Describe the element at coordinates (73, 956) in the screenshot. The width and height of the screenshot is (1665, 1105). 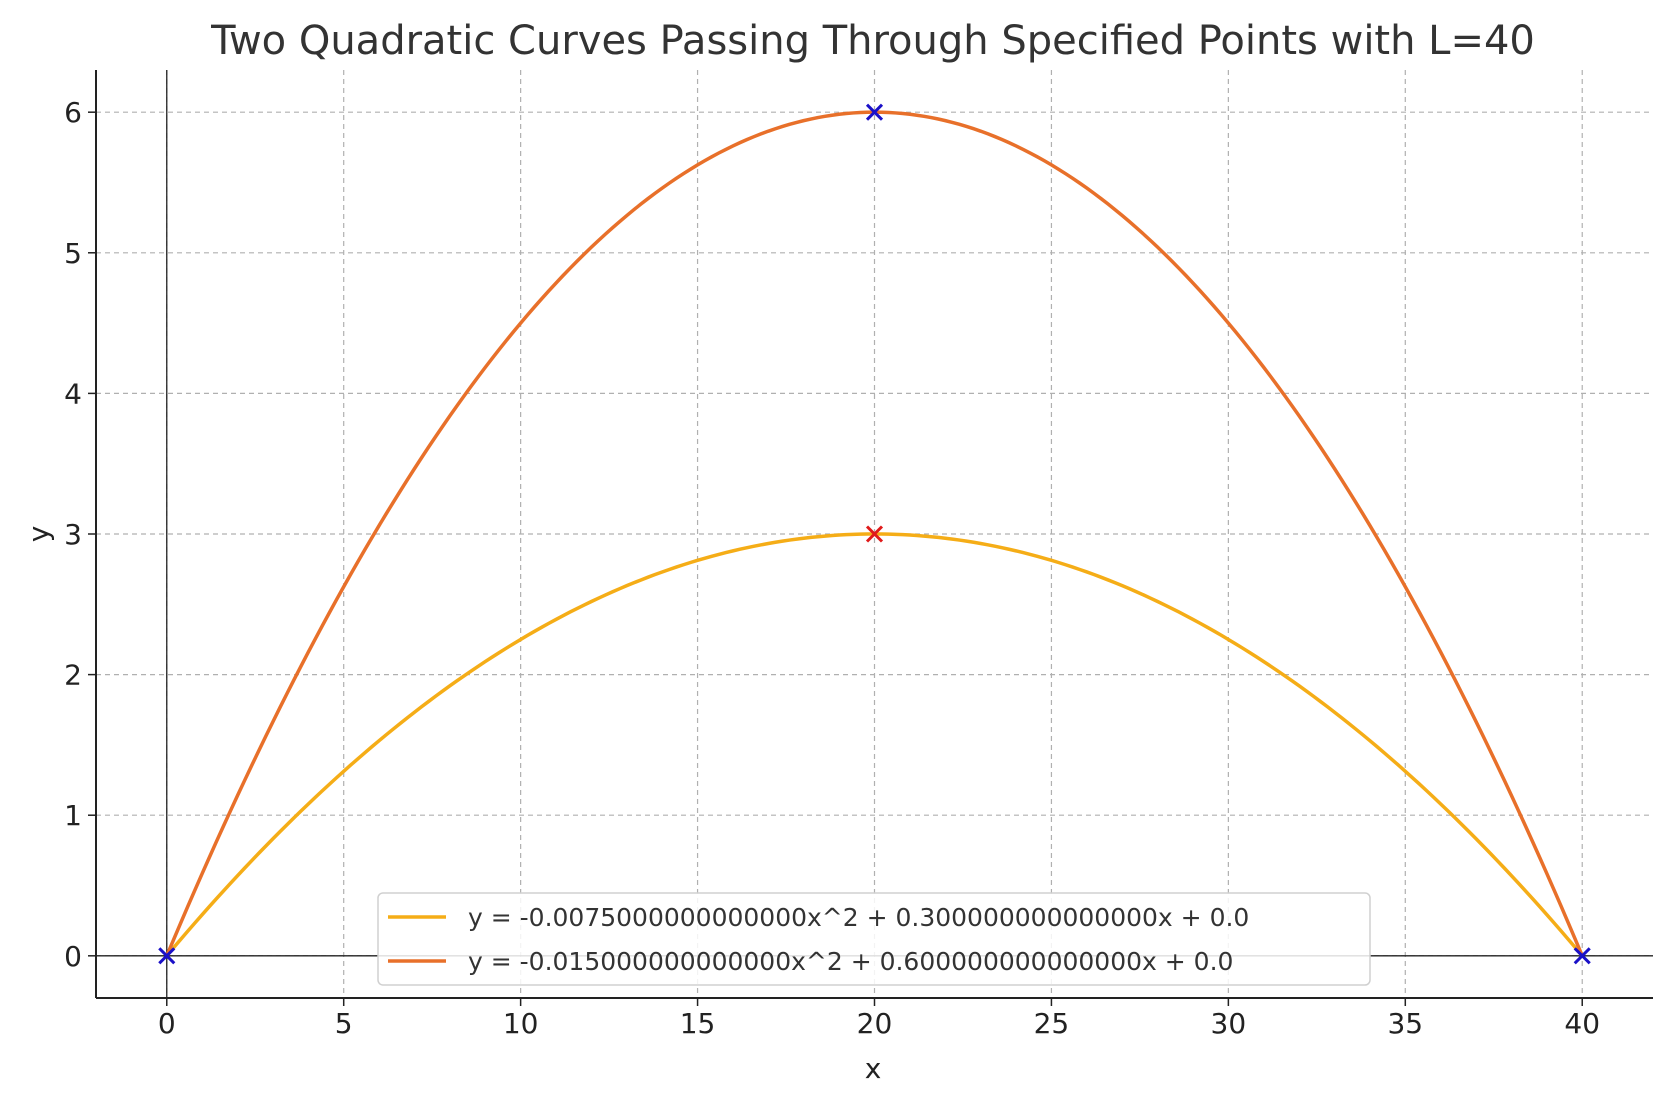
I see `y-tick-label: 0` at that location.